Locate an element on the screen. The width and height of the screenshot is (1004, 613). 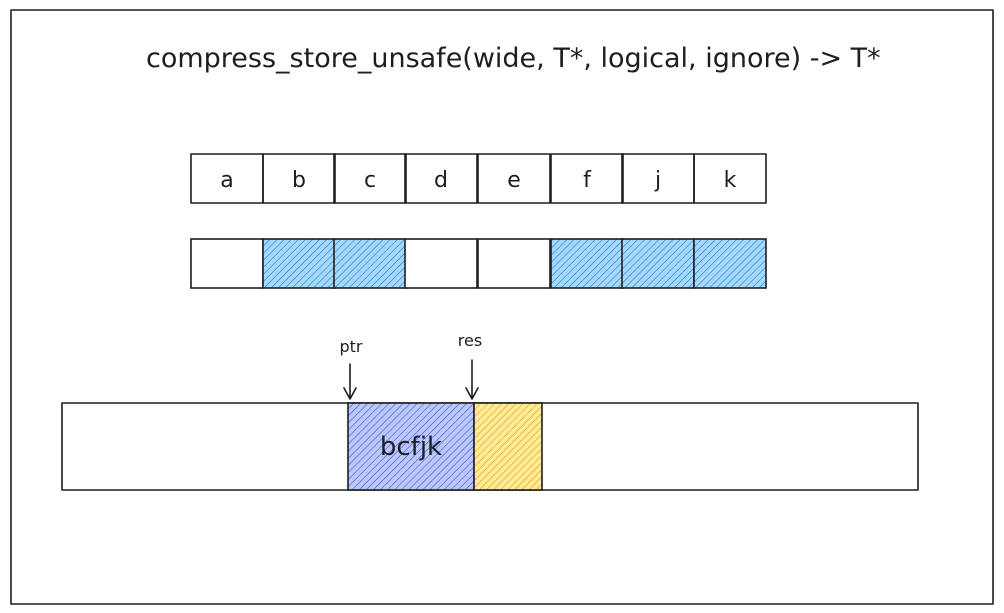
value-cell-label: b is located at coordinates (299, 180).